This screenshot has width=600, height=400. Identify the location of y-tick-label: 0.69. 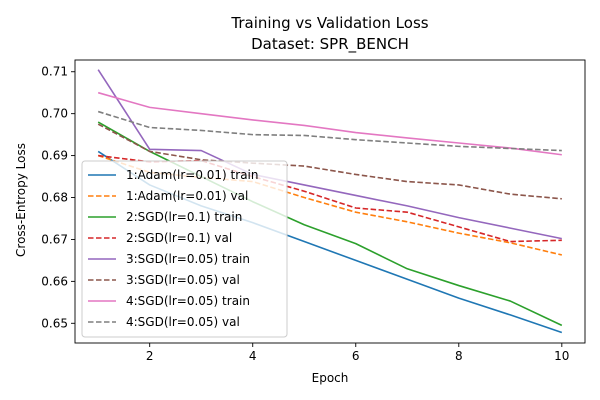
(54, 156).